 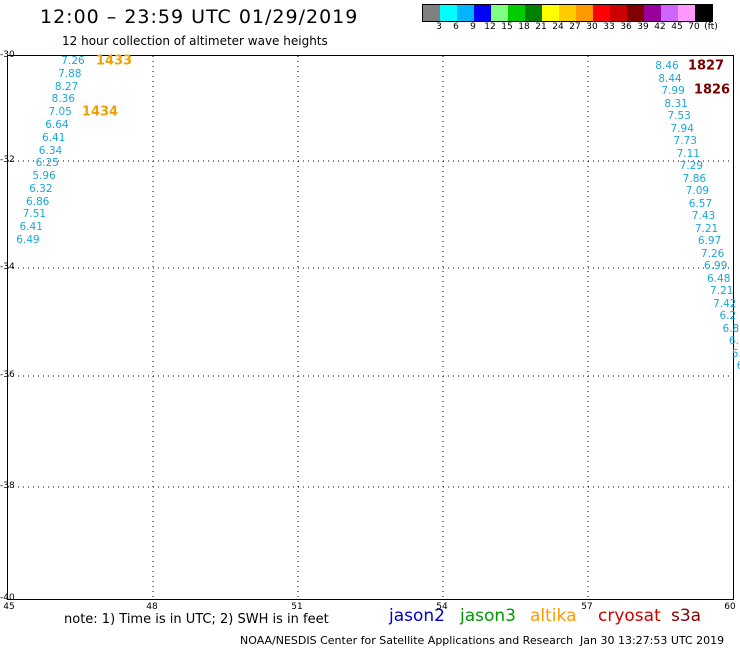 I want to click on latitude-tick-label: -32, so click(x=7, y=160).